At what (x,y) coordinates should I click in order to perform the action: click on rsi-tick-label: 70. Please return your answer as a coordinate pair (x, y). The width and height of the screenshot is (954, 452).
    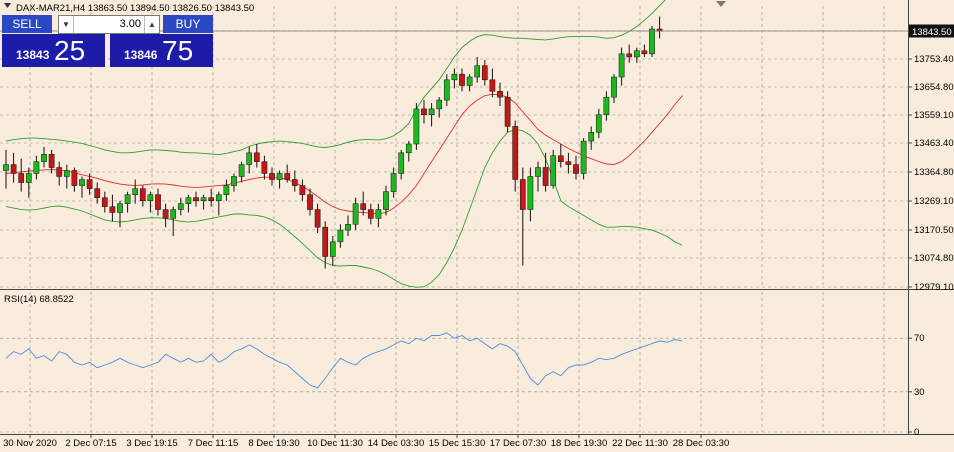
    Looking at the image, I should click on (919, 338).